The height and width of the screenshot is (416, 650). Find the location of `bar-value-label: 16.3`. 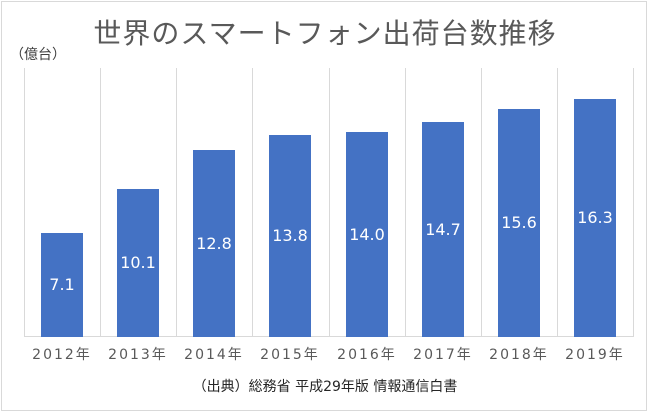

bar-value-label: 16.3 is located at coordinates (595, 217).